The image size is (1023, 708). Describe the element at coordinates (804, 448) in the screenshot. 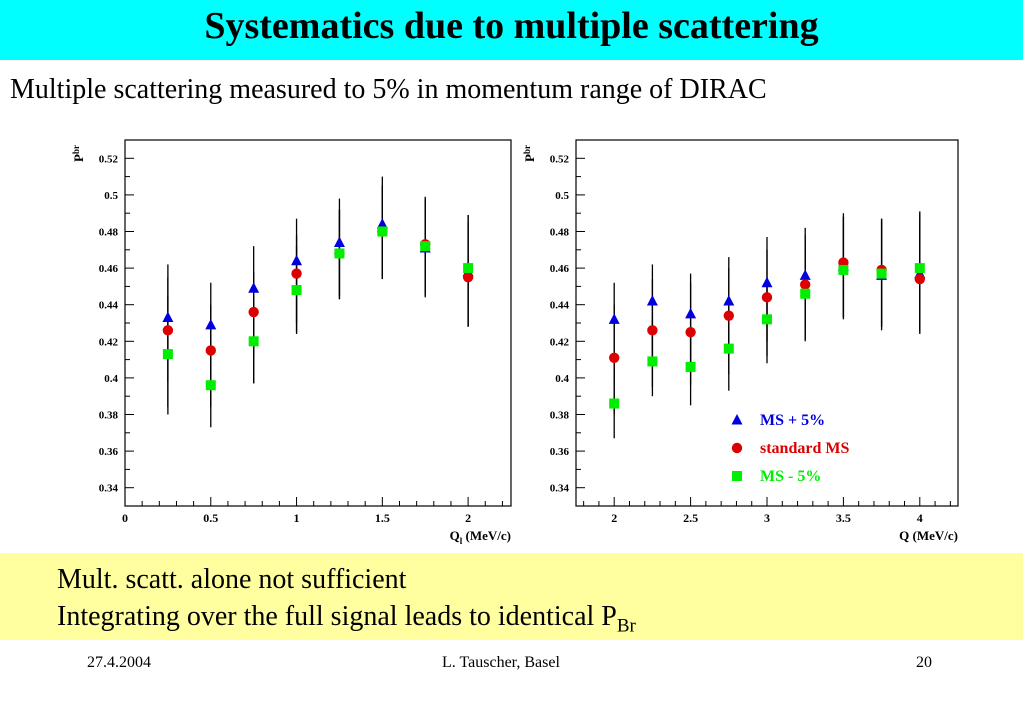

I see `legend-entry: standard MS` at that location.